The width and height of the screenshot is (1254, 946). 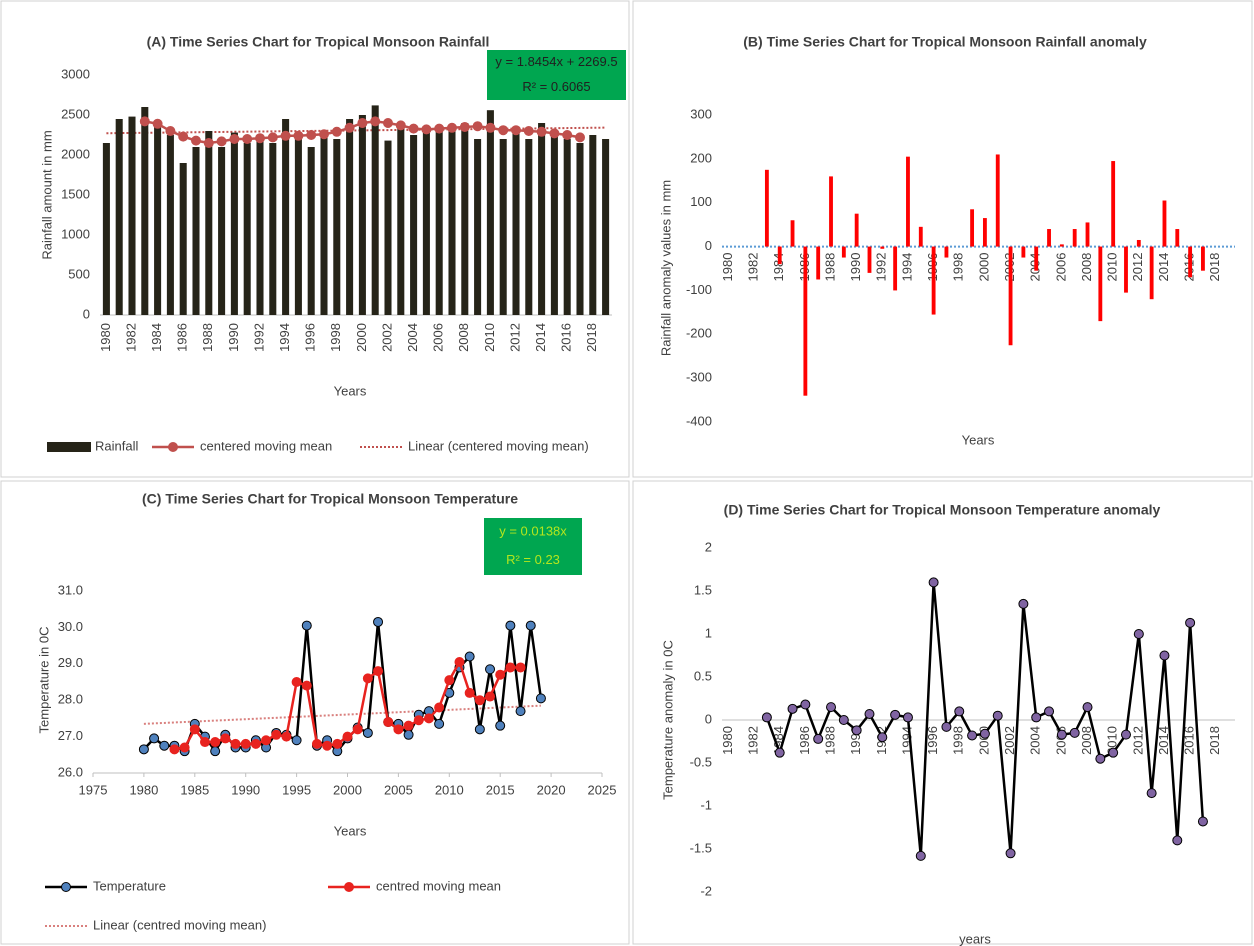 I want to click on trend-line, so click(x=356, y=130).